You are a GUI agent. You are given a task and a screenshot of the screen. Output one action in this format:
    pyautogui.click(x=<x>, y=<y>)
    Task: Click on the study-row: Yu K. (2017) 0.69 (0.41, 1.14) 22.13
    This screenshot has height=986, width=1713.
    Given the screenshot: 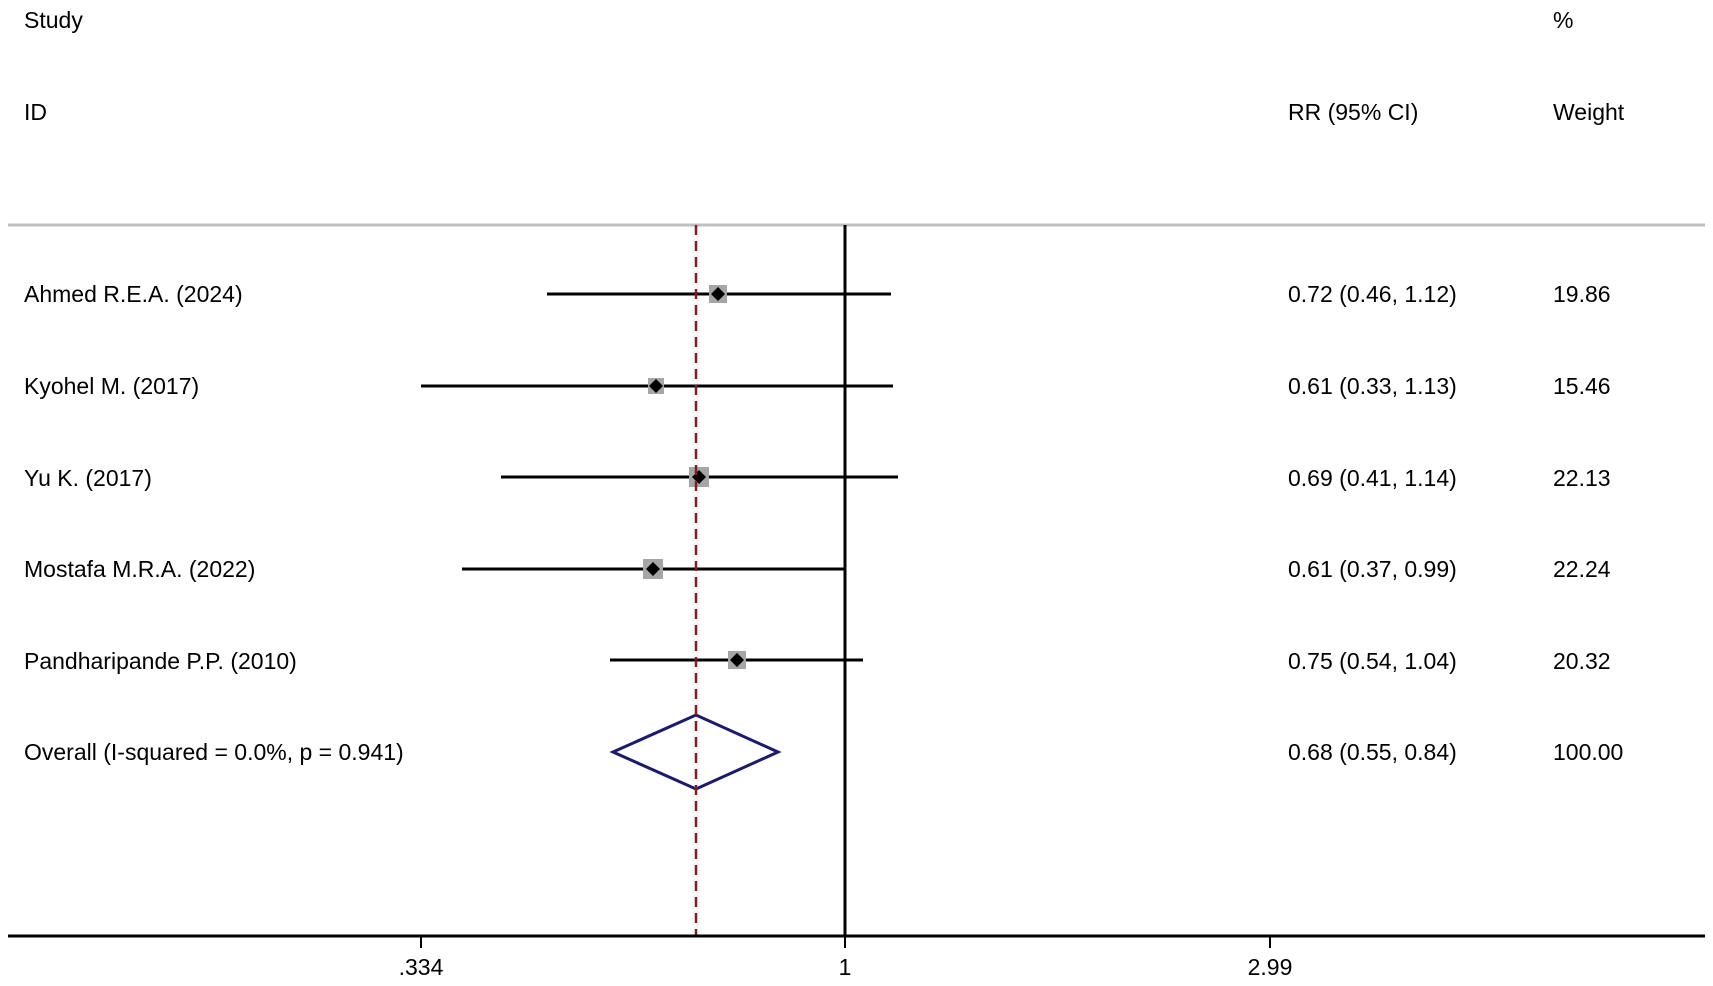 What is the action you would take?
    pyautogui.click(x=817, y=478)
    